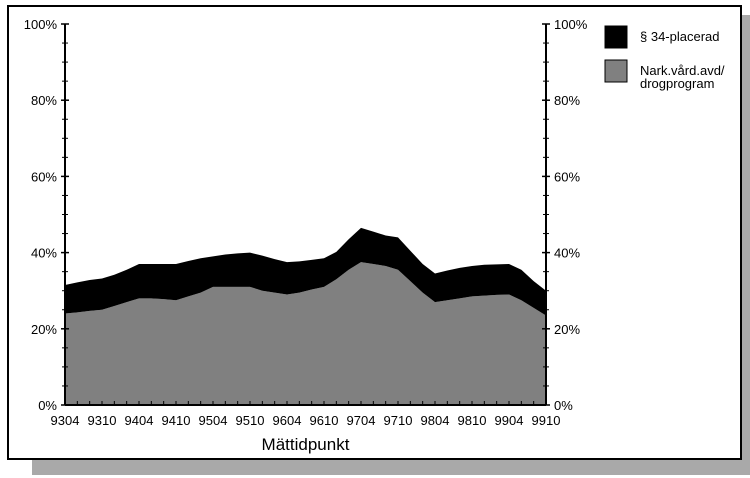 This screenshot has height=478, width=750. I want to click on x-tick-label: 9704, so click(361, 420).